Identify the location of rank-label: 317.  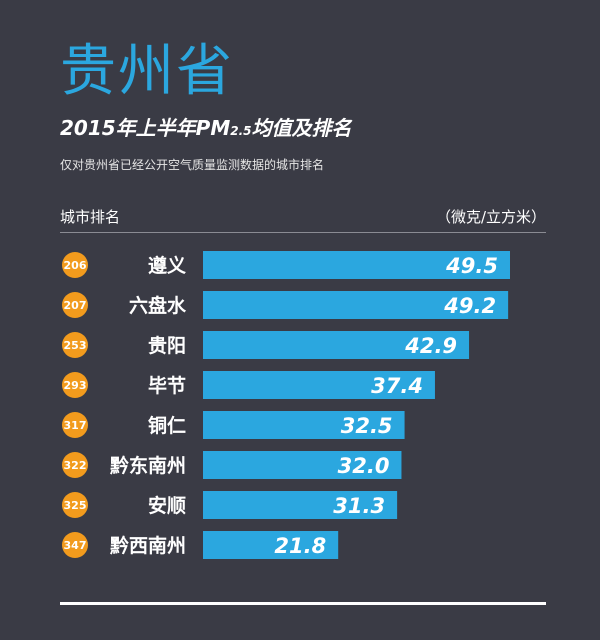
(75, 425).